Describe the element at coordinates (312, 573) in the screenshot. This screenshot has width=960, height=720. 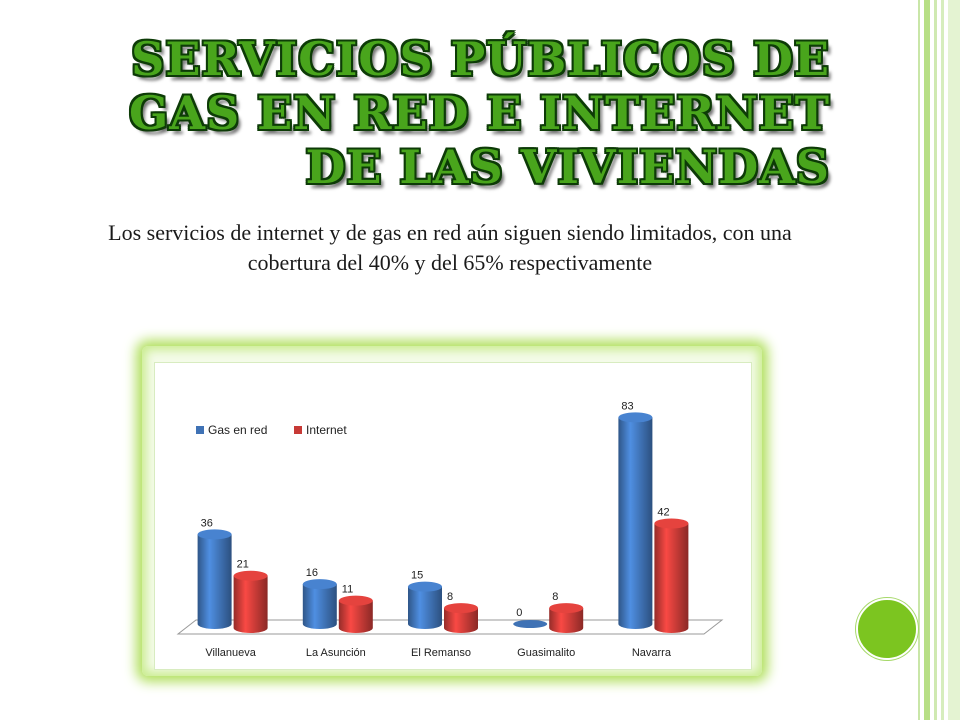
I see `data-label: 16` at that location.